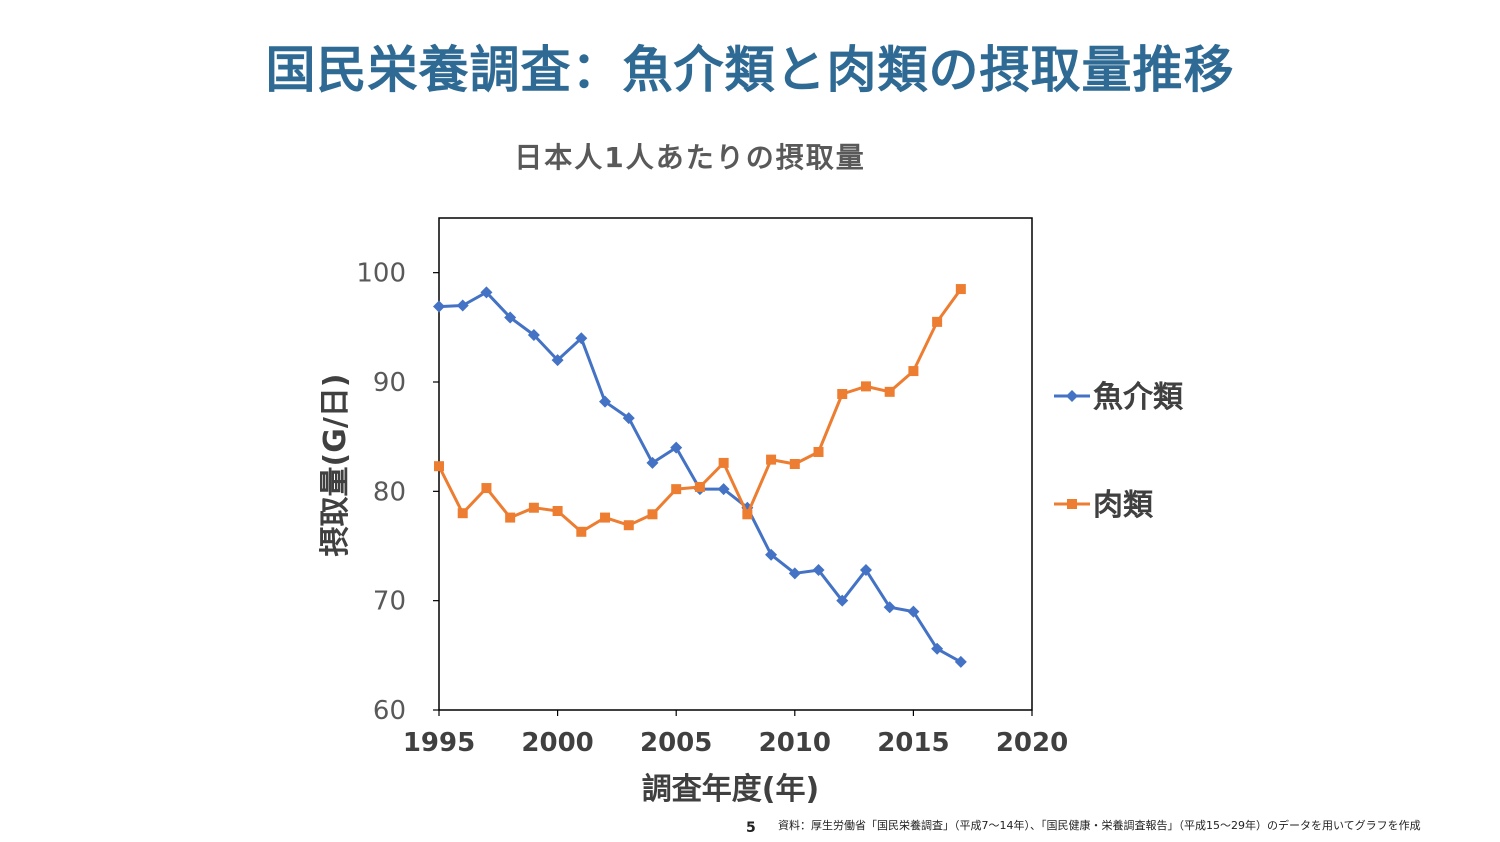 The image size is (1500, 842). Describe the element at coordinates (557, 743) in the screenshot. I see `x-tick-label: 2000` at that location.